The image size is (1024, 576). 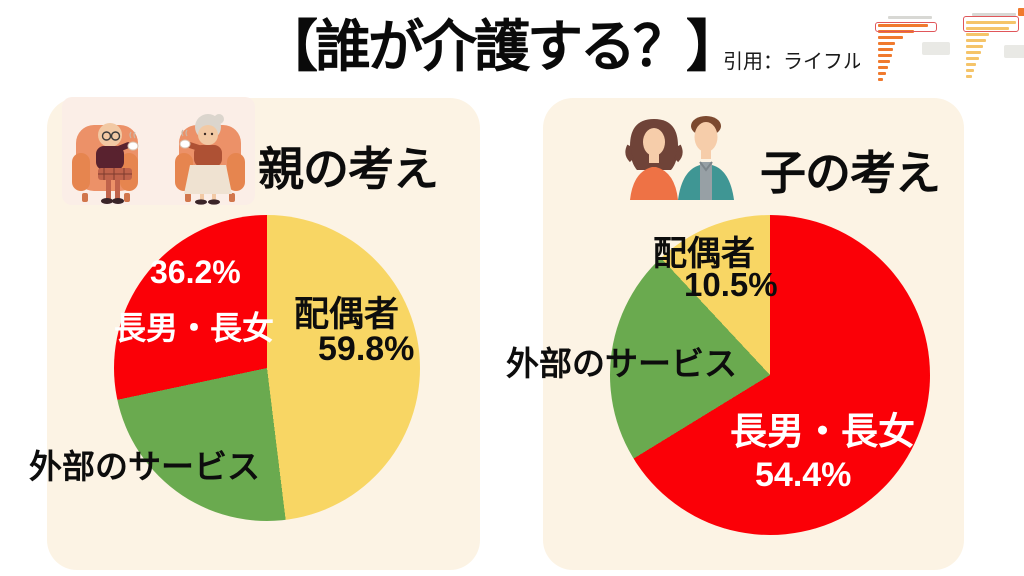 I want to click on citation-text: 引用：ライフル, so click(x=793, y=62).